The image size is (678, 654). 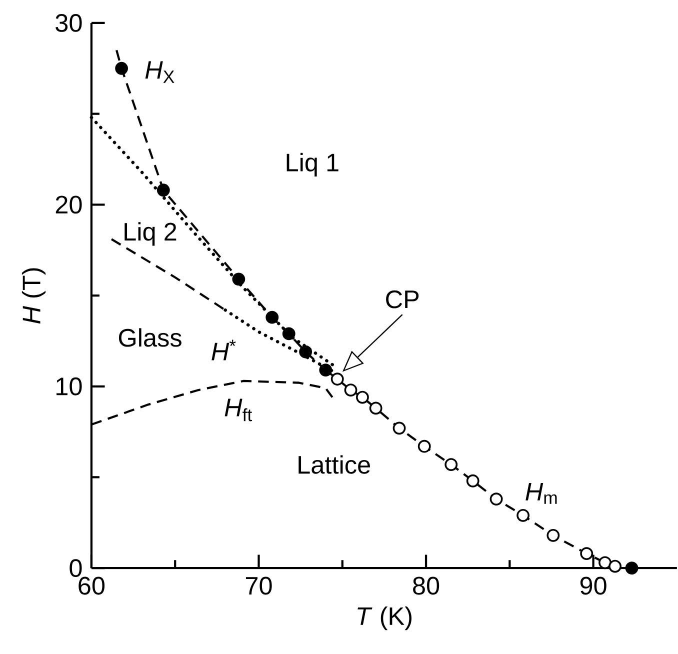 What do you see at coordinates (402, 299) in the screenshot?
I see `annotation: CP` at bounding box center [402, 299].